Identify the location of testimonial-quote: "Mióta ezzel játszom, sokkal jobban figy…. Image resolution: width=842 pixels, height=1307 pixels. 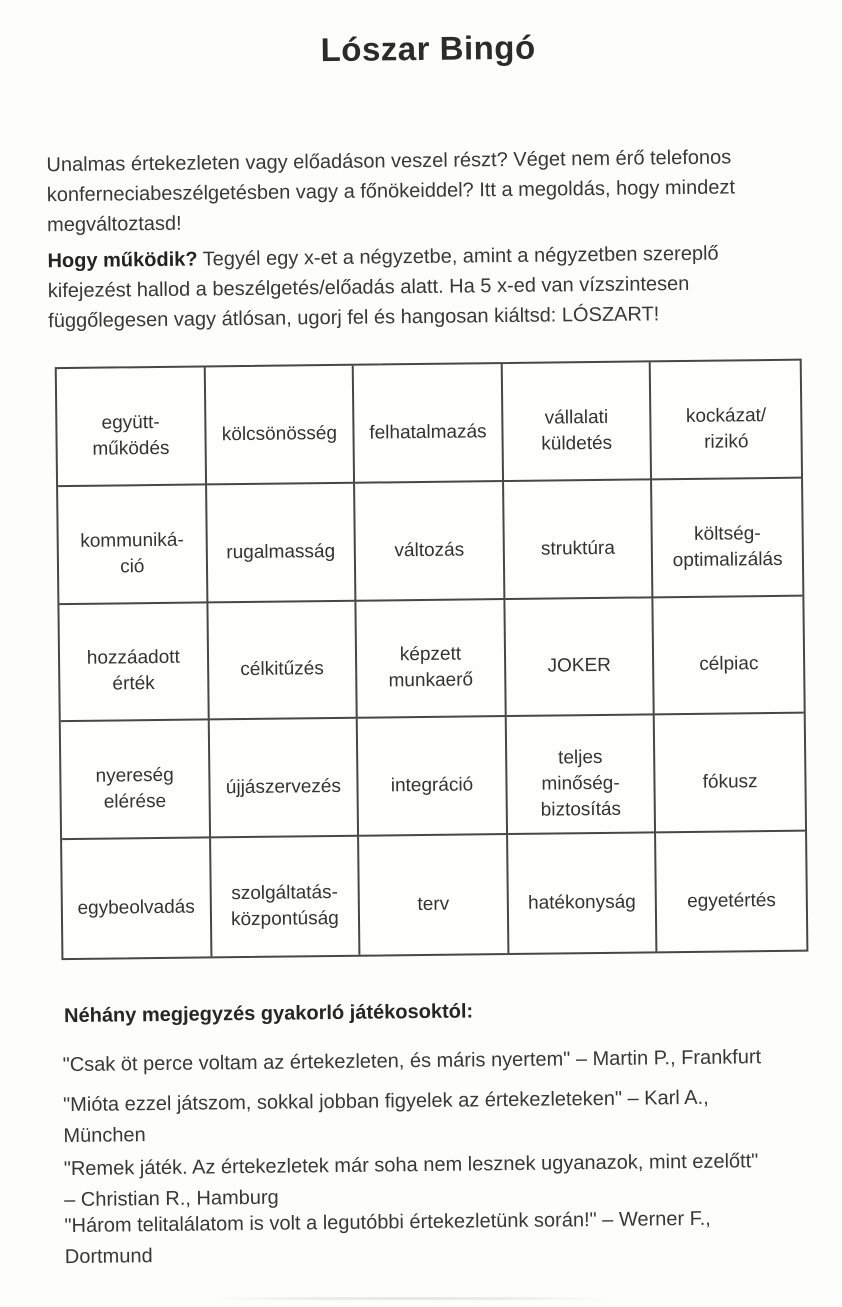
(385, 1117).